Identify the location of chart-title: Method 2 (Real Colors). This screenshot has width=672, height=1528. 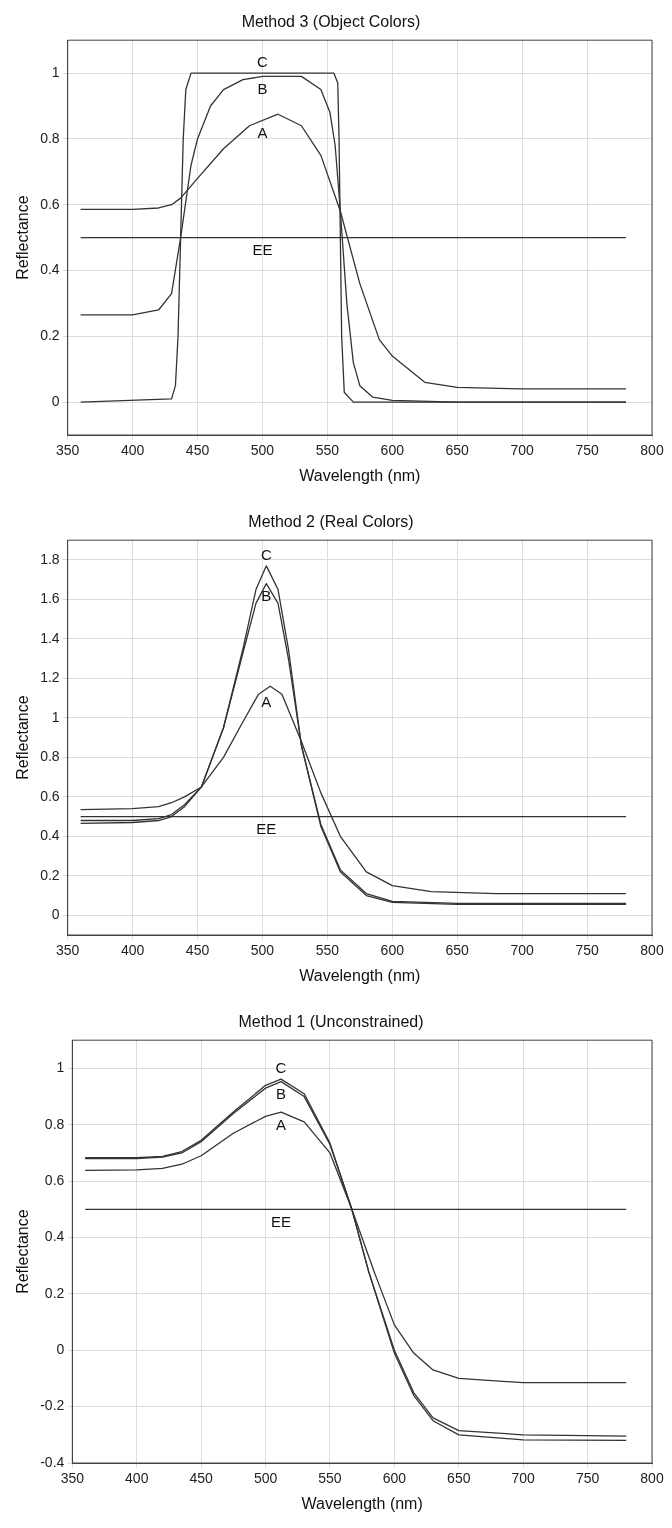
(331, 522).